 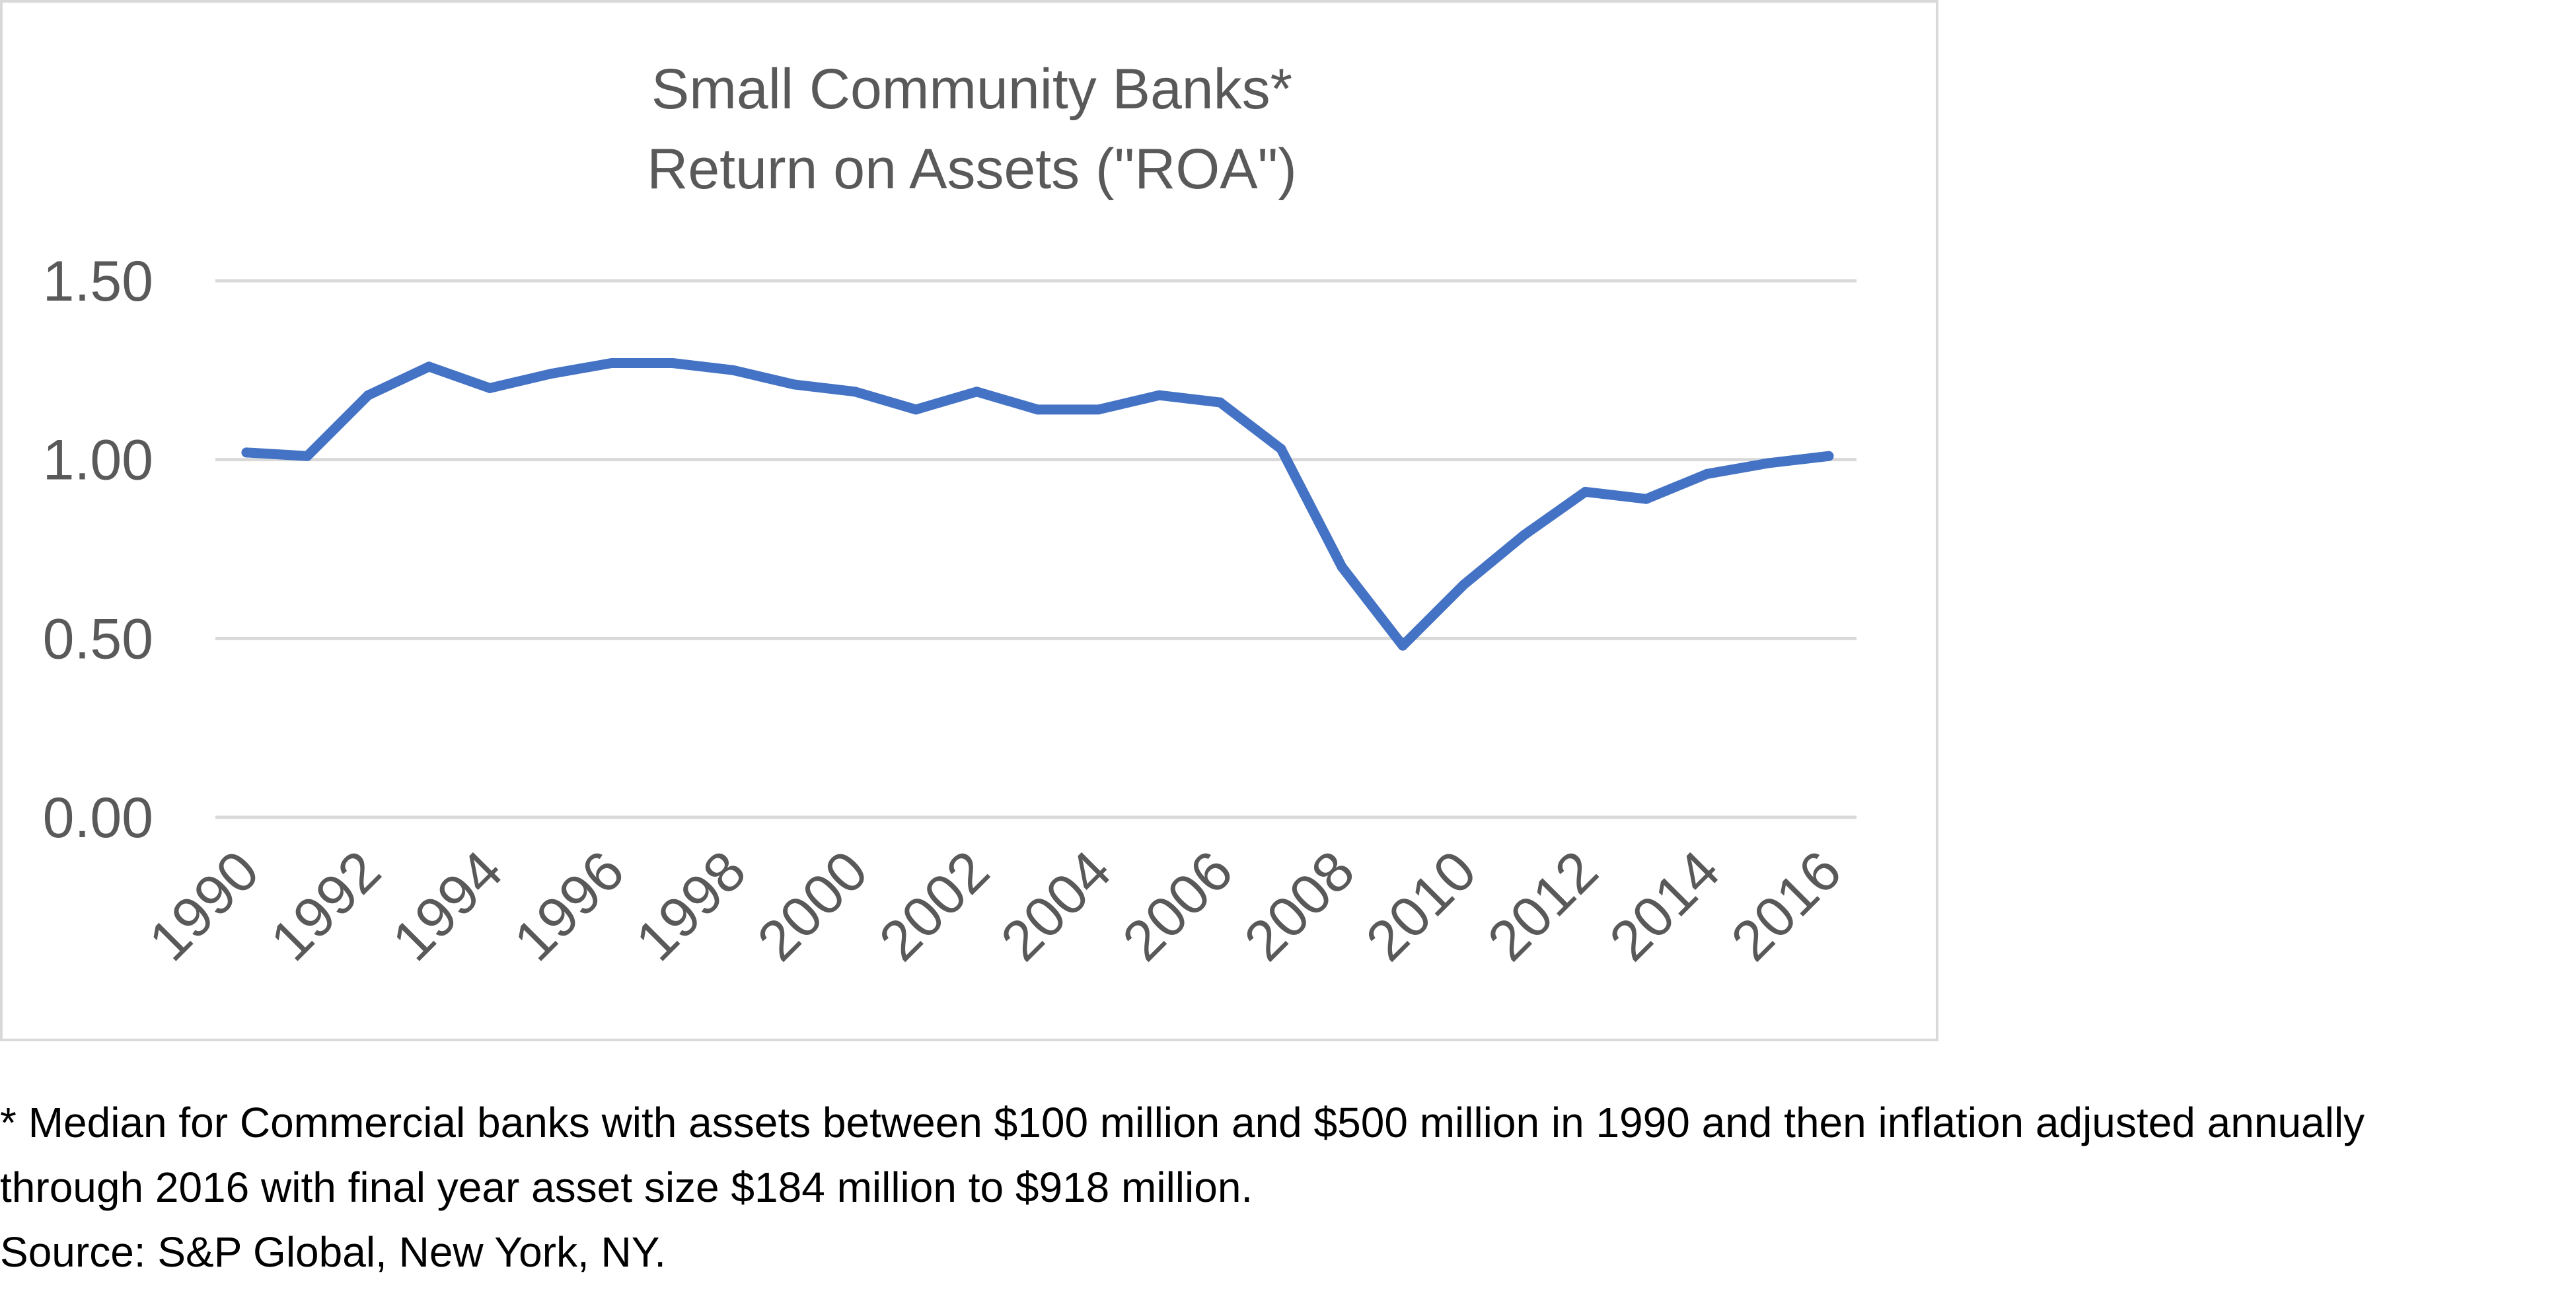 What do you see at coordinates (1768, 463) in the screenshot?
I see `data-point-2015` at bounding box center [1768, 463].